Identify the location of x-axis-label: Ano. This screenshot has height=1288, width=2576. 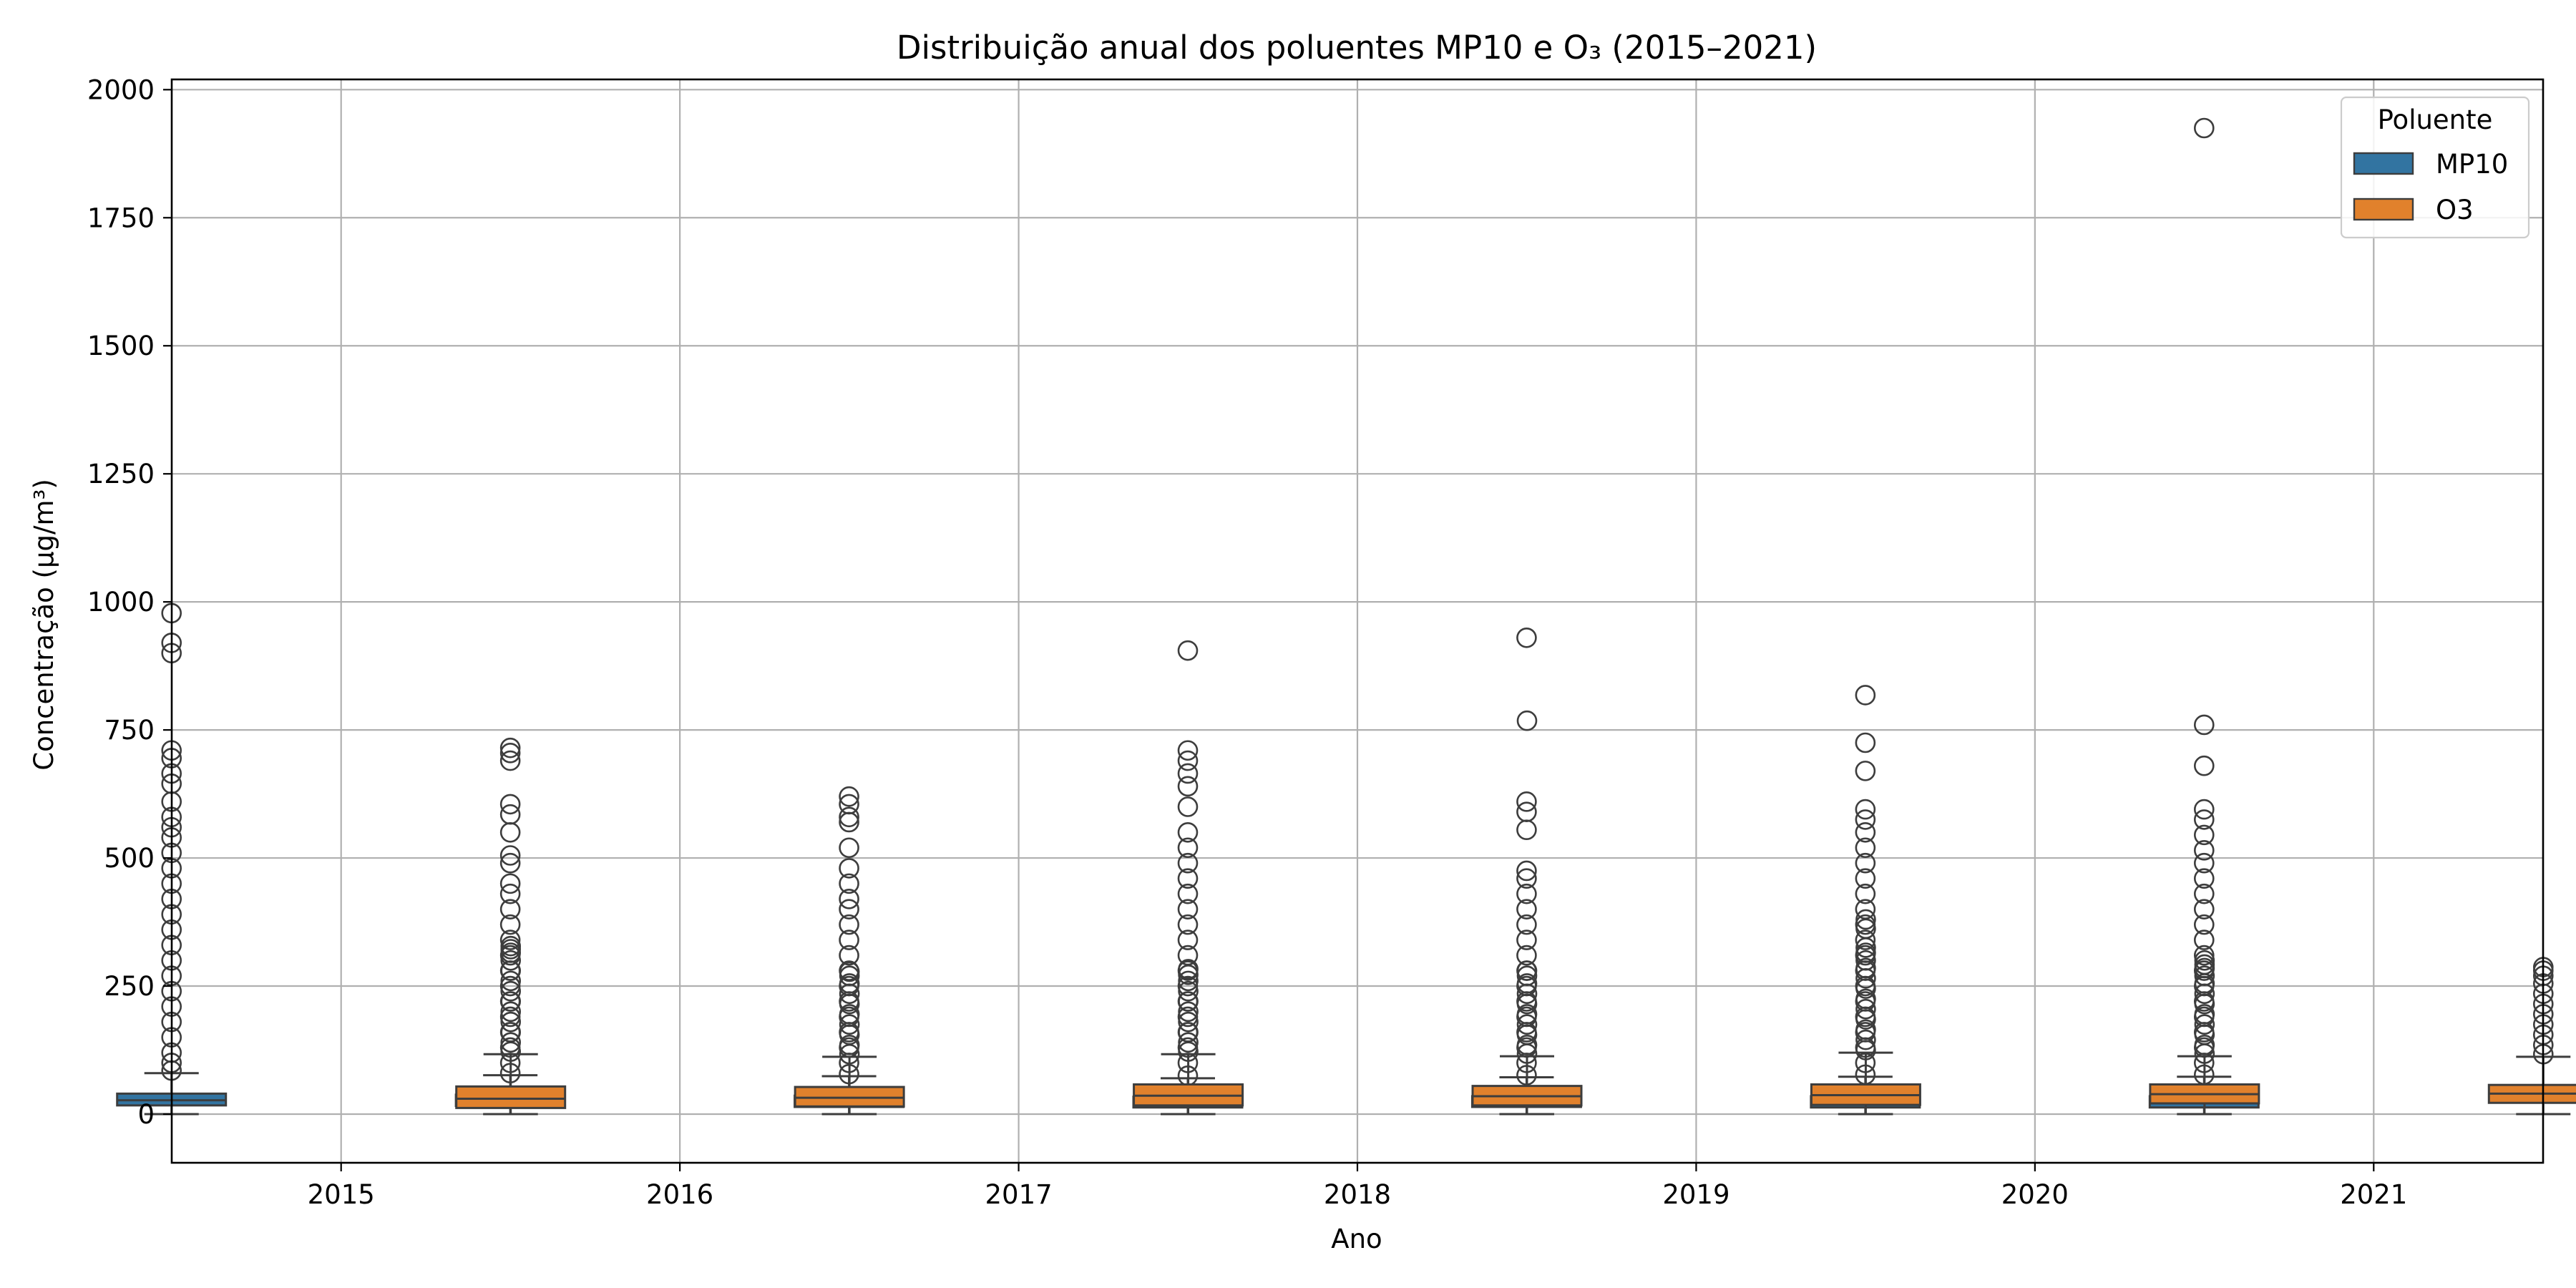
(1356, 1239).